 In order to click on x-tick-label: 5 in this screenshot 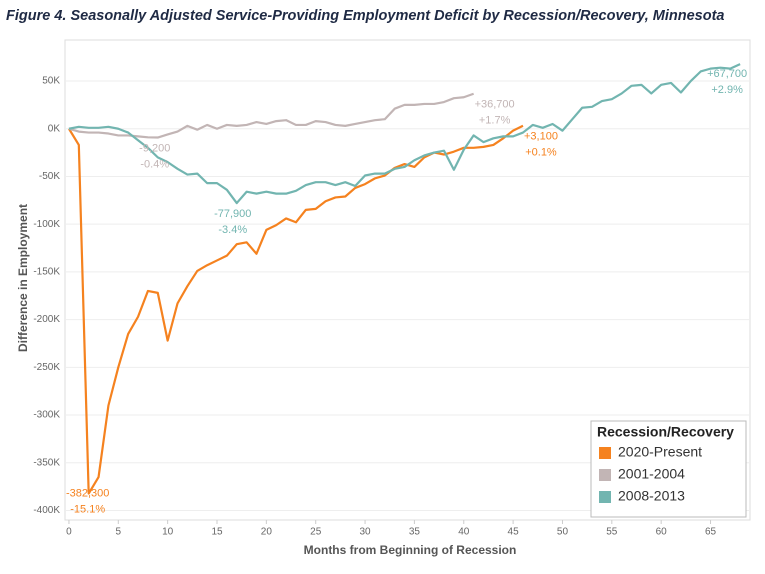, I will do `click(119, 532)`.